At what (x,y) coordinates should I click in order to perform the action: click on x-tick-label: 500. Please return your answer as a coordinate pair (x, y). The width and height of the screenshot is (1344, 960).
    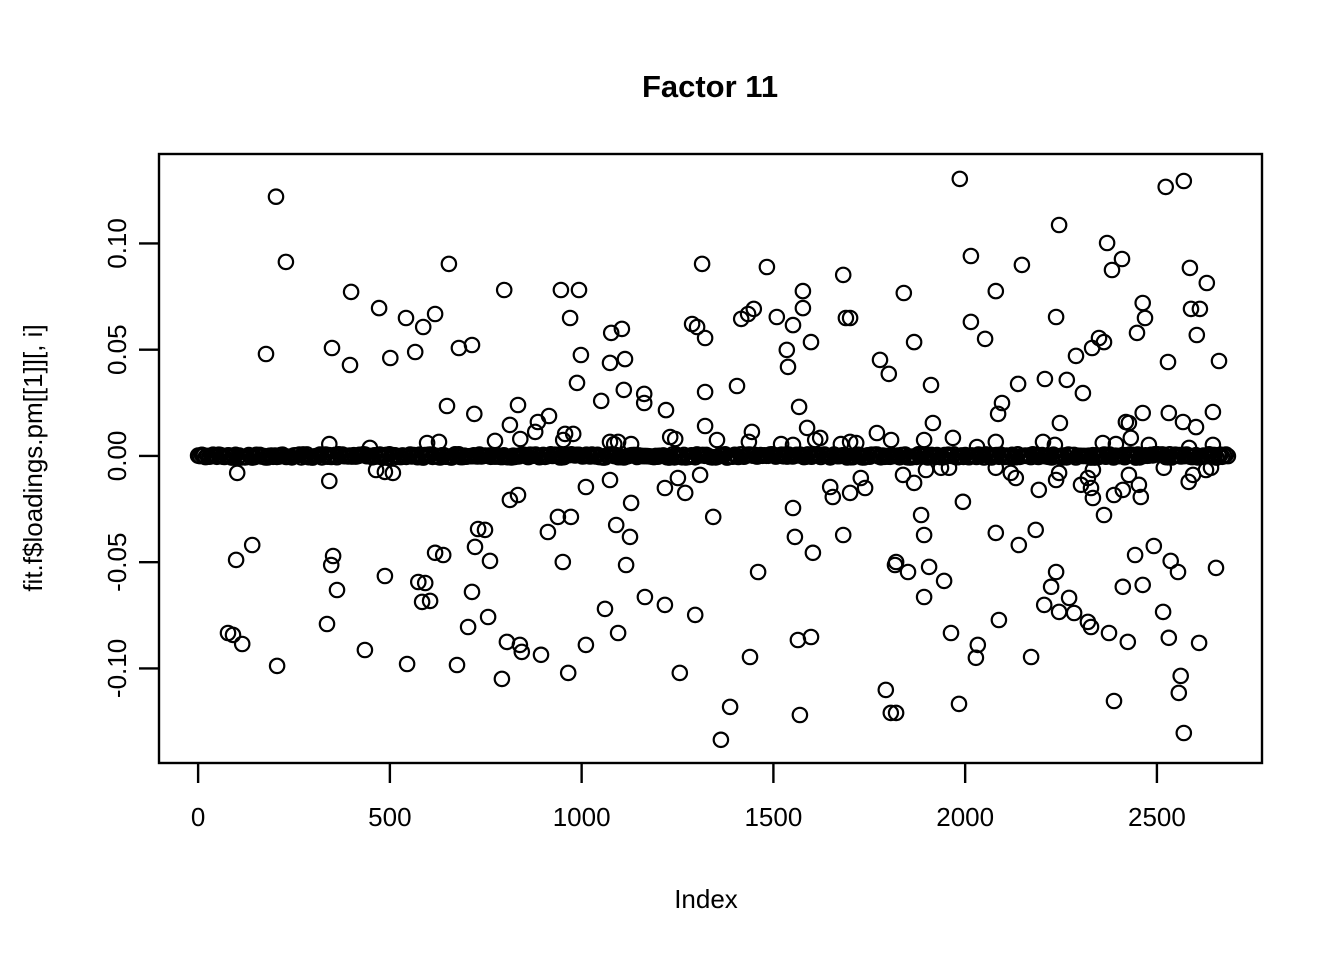
    Looking at the image, I should click on (389, 817).